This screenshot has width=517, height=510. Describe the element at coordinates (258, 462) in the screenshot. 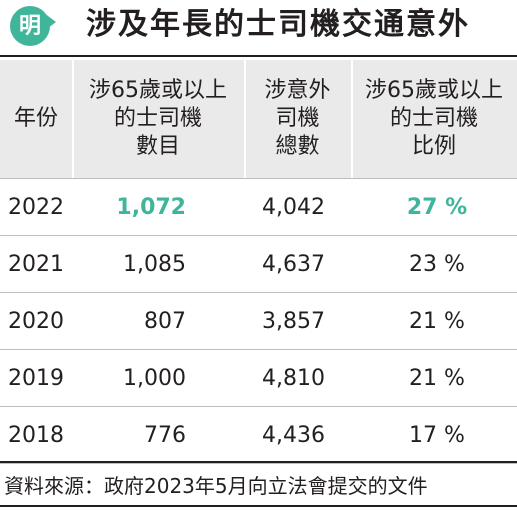

I see `footer-divider` at that location.